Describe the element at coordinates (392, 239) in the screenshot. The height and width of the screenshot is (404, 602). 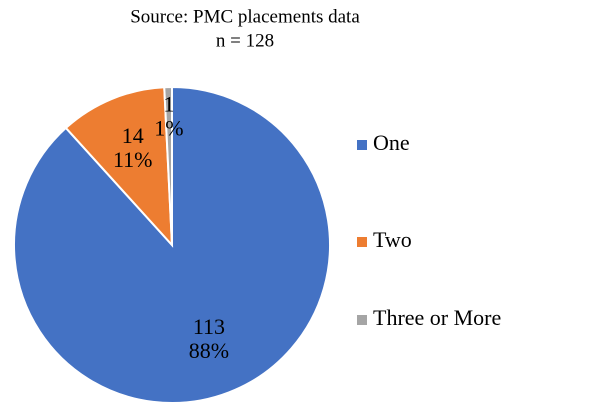
I see `legend-label: Two` at that location.